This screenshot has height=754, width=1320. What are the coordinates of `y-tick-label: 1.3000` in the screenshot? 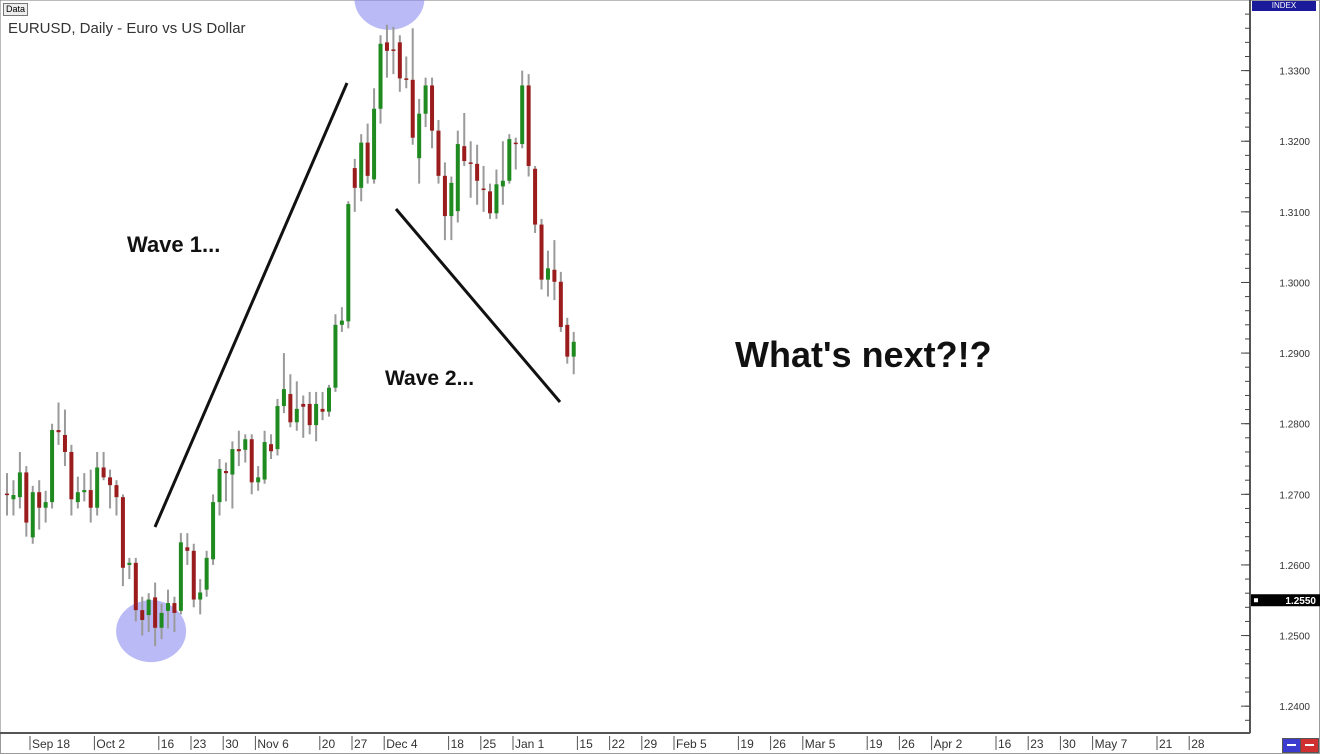 It's located at (1294, 283).